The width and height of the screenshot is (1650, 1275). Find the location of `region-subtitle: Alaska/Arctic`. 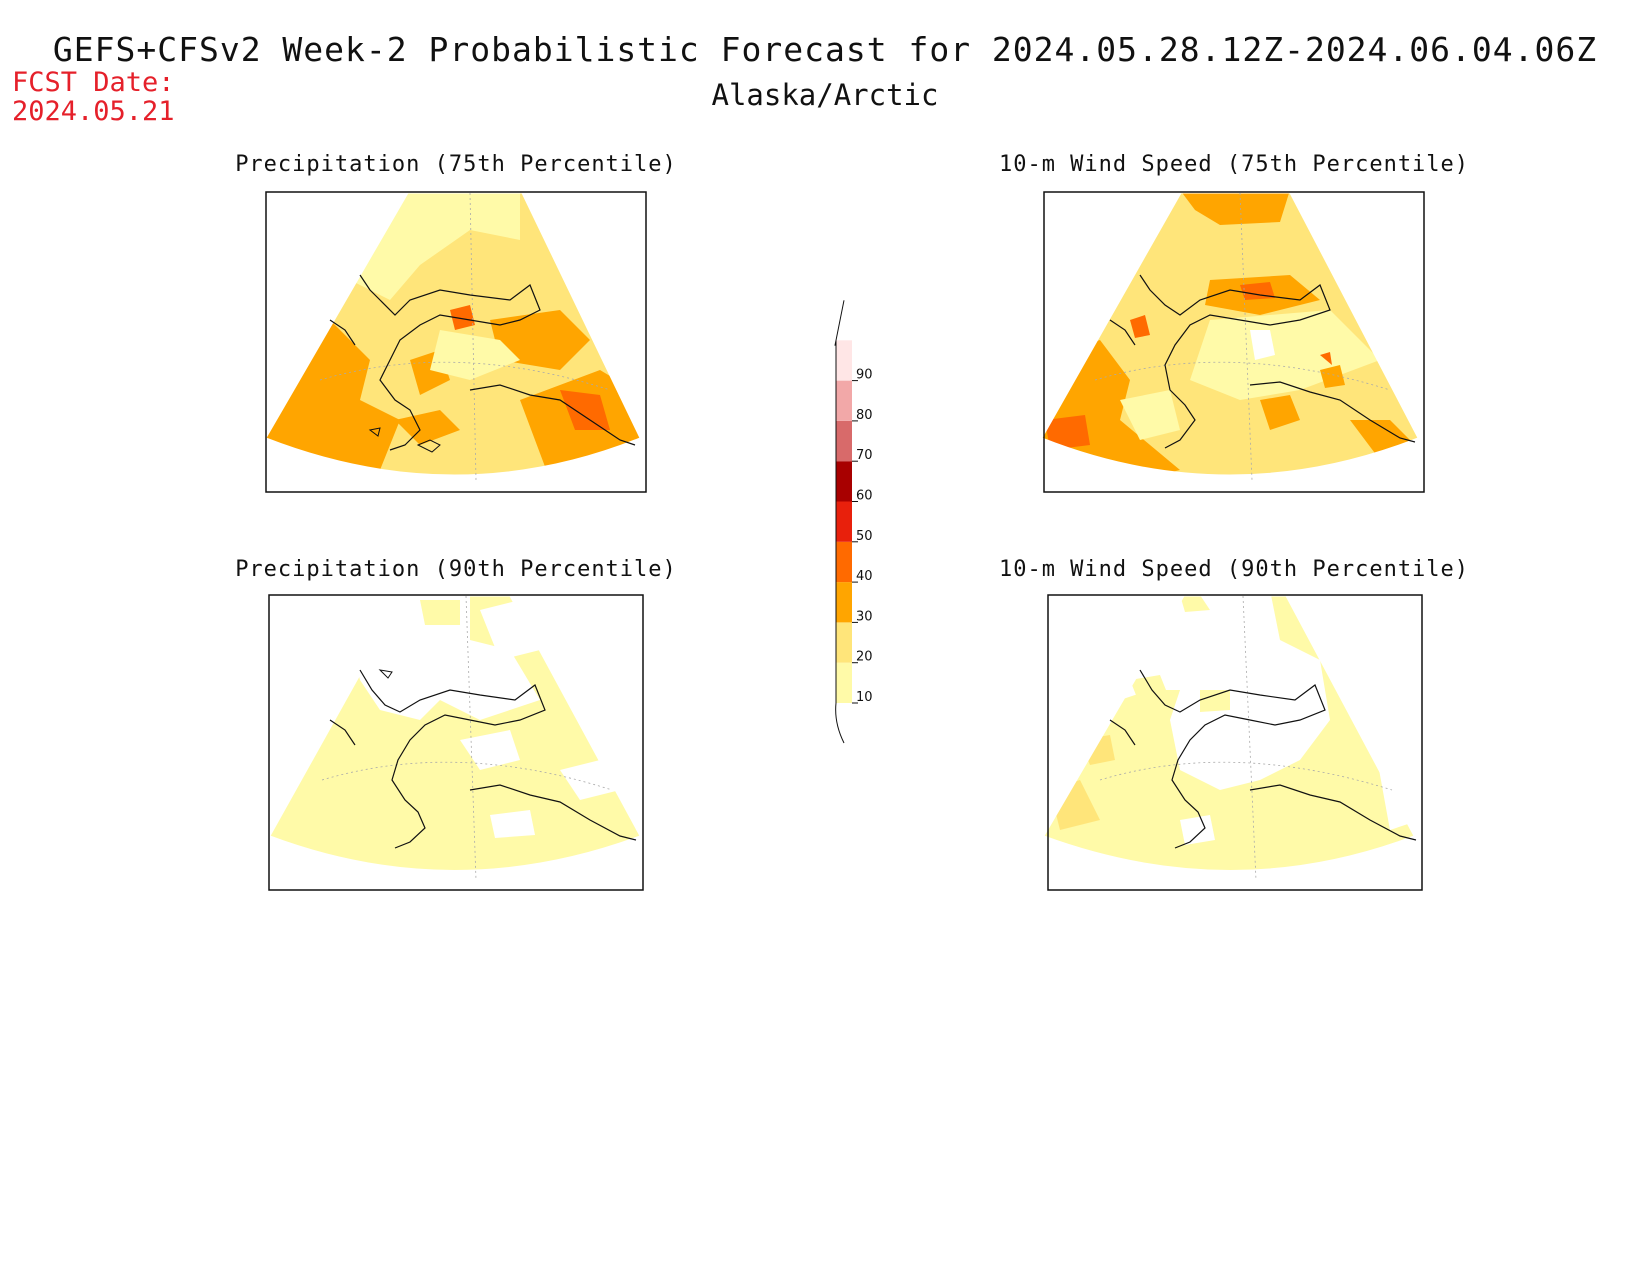

region-subtitle: Alaska/Arctic is located at coordinates (825, 95).